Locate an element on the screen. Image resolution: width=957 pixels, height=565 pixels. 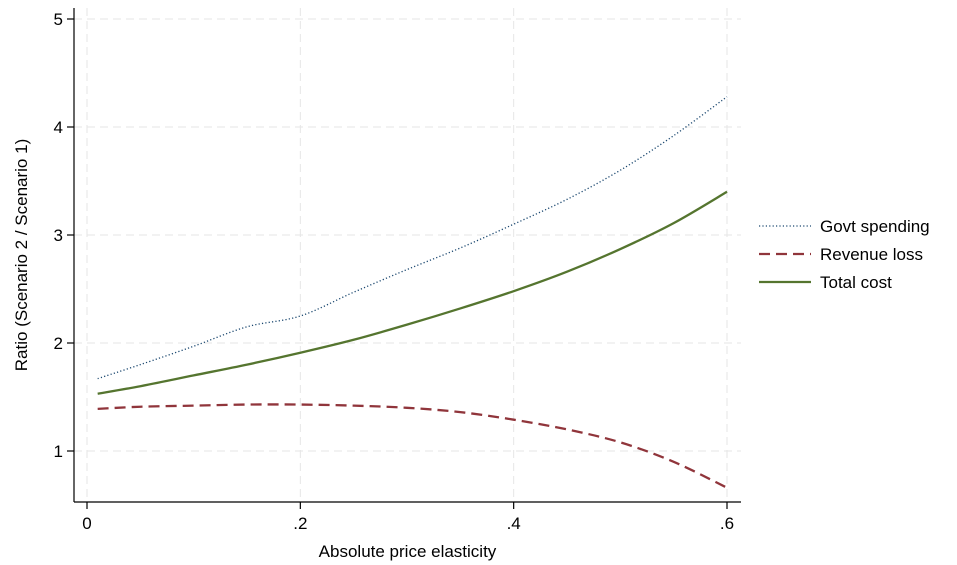
y-tick-label: 4 is located at coordinates (58, 127).